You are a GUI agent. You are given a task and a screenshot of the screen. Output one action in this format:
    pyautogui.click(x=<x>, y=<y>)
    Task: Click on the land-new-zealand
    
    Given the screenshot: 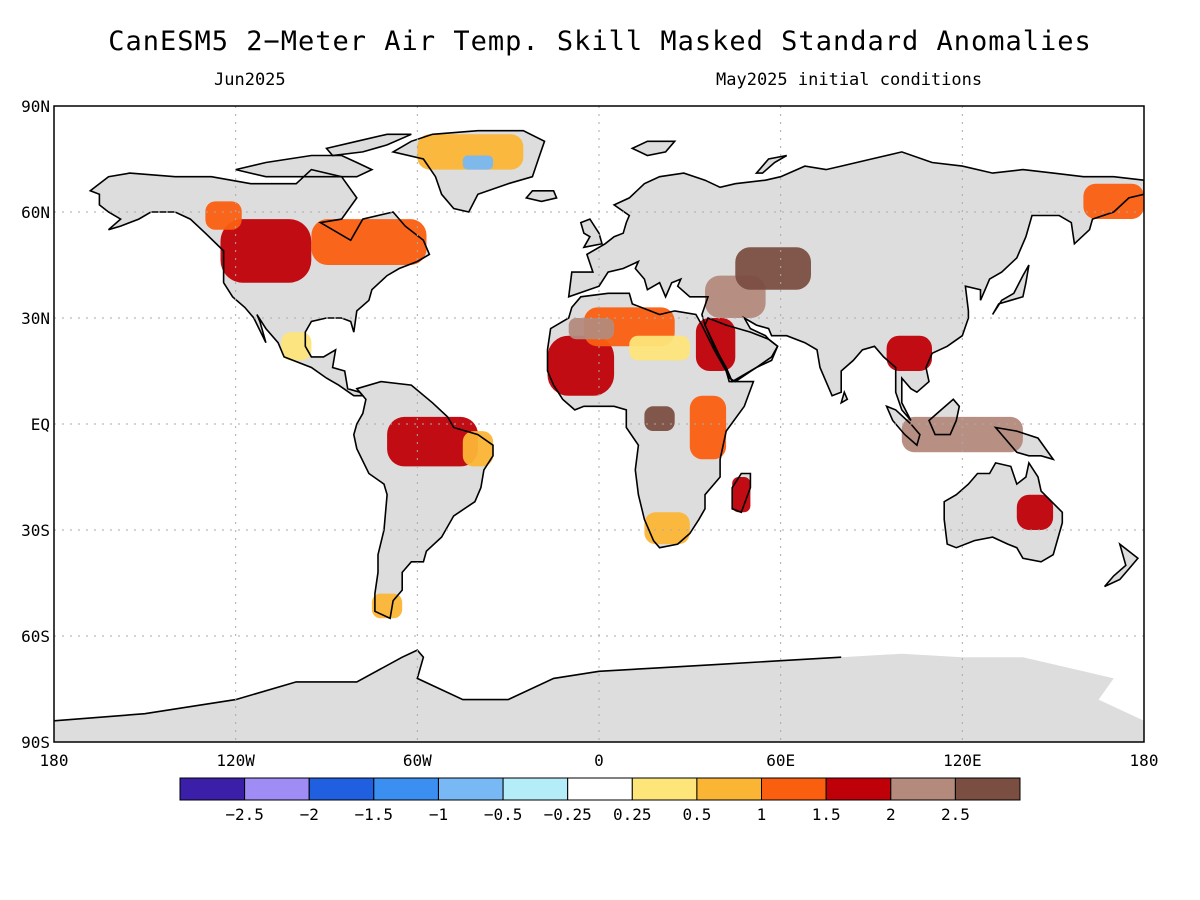 What is the action you would take?
    pyautogui.click(x=1121, y=565)
    